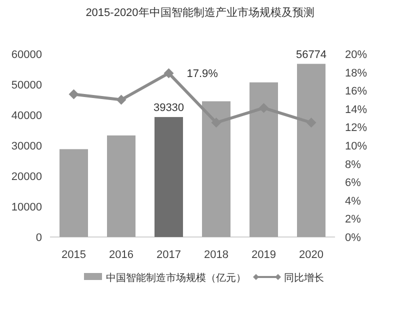 This screenshot has width=400, height=328. Describe the element at coordinates (26, 208) in the screenshot. I see `y-tick-label: 10000` at that location.